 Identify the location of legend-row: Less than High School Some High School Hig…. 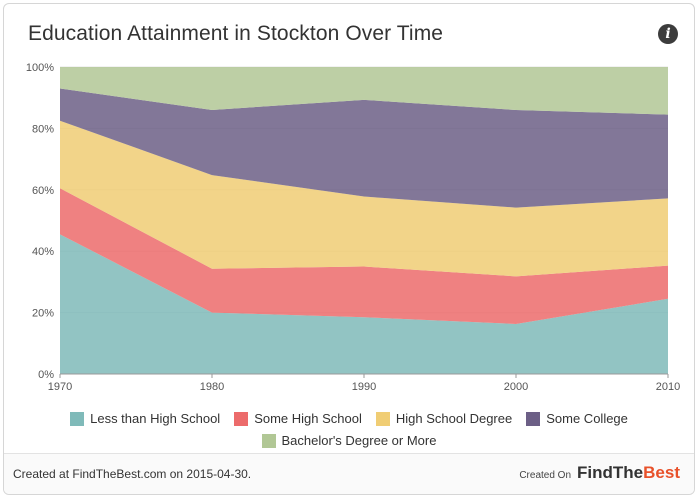
(349, 418).